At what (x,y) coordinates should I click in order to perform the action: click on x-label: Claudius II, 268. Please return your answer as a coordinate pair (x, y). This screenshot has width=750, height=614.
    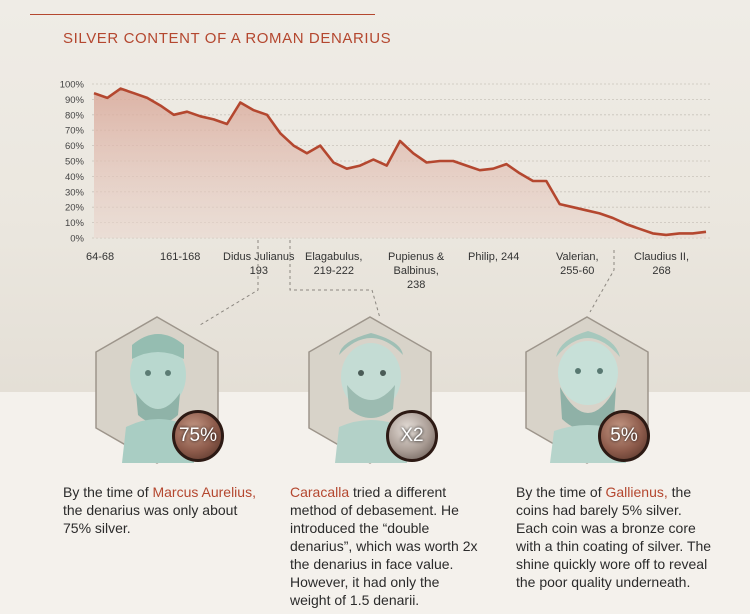
    Looking at the image, I should click on (662, 264).